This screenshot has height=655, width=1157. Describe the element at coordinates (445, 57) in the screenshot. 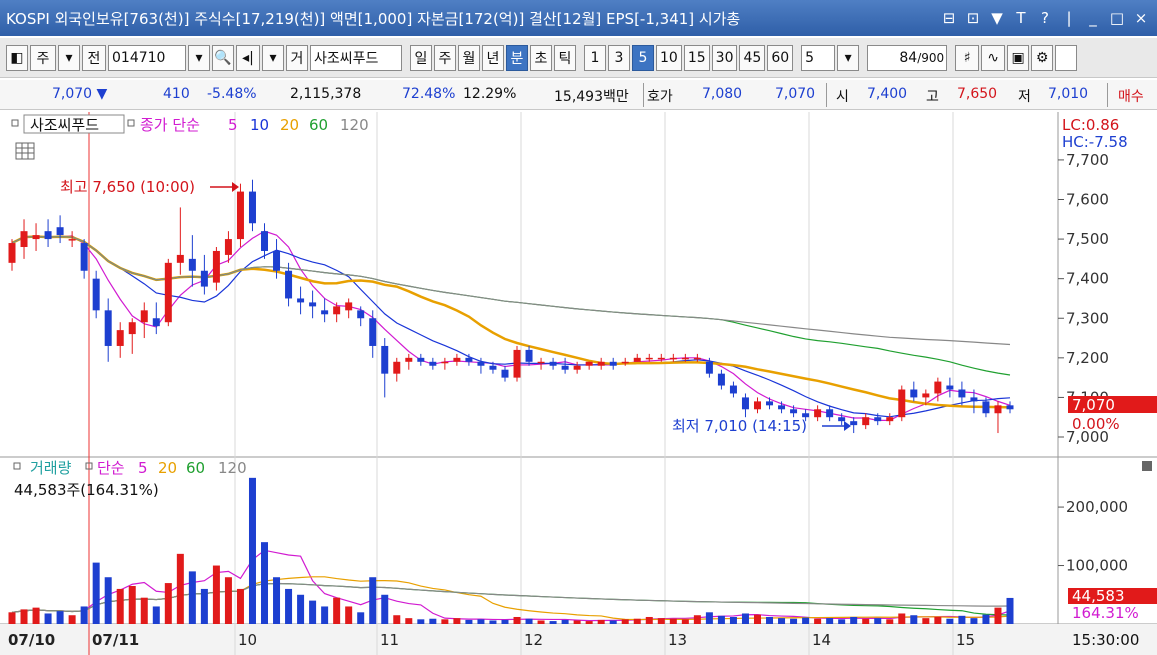

I see `period-week-tab: 주` at that location.